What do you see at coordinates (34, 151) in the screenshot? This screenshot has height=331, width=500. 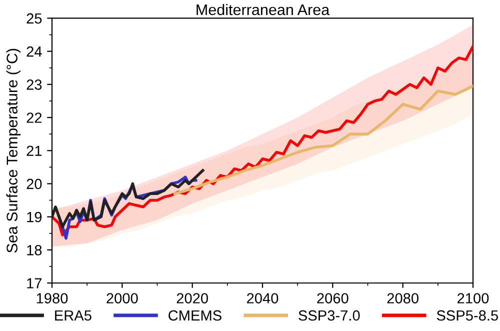 I see `y-tick-label: 21` at bounding box center [34, 151].